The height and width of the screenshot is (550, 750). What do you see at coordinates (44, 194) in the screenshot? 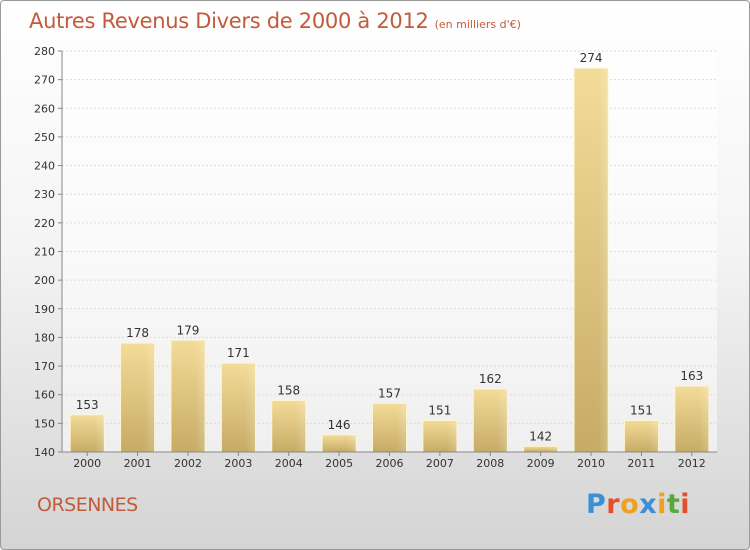
I see `y-tick-label: 230` at bounding box center [44, 194].